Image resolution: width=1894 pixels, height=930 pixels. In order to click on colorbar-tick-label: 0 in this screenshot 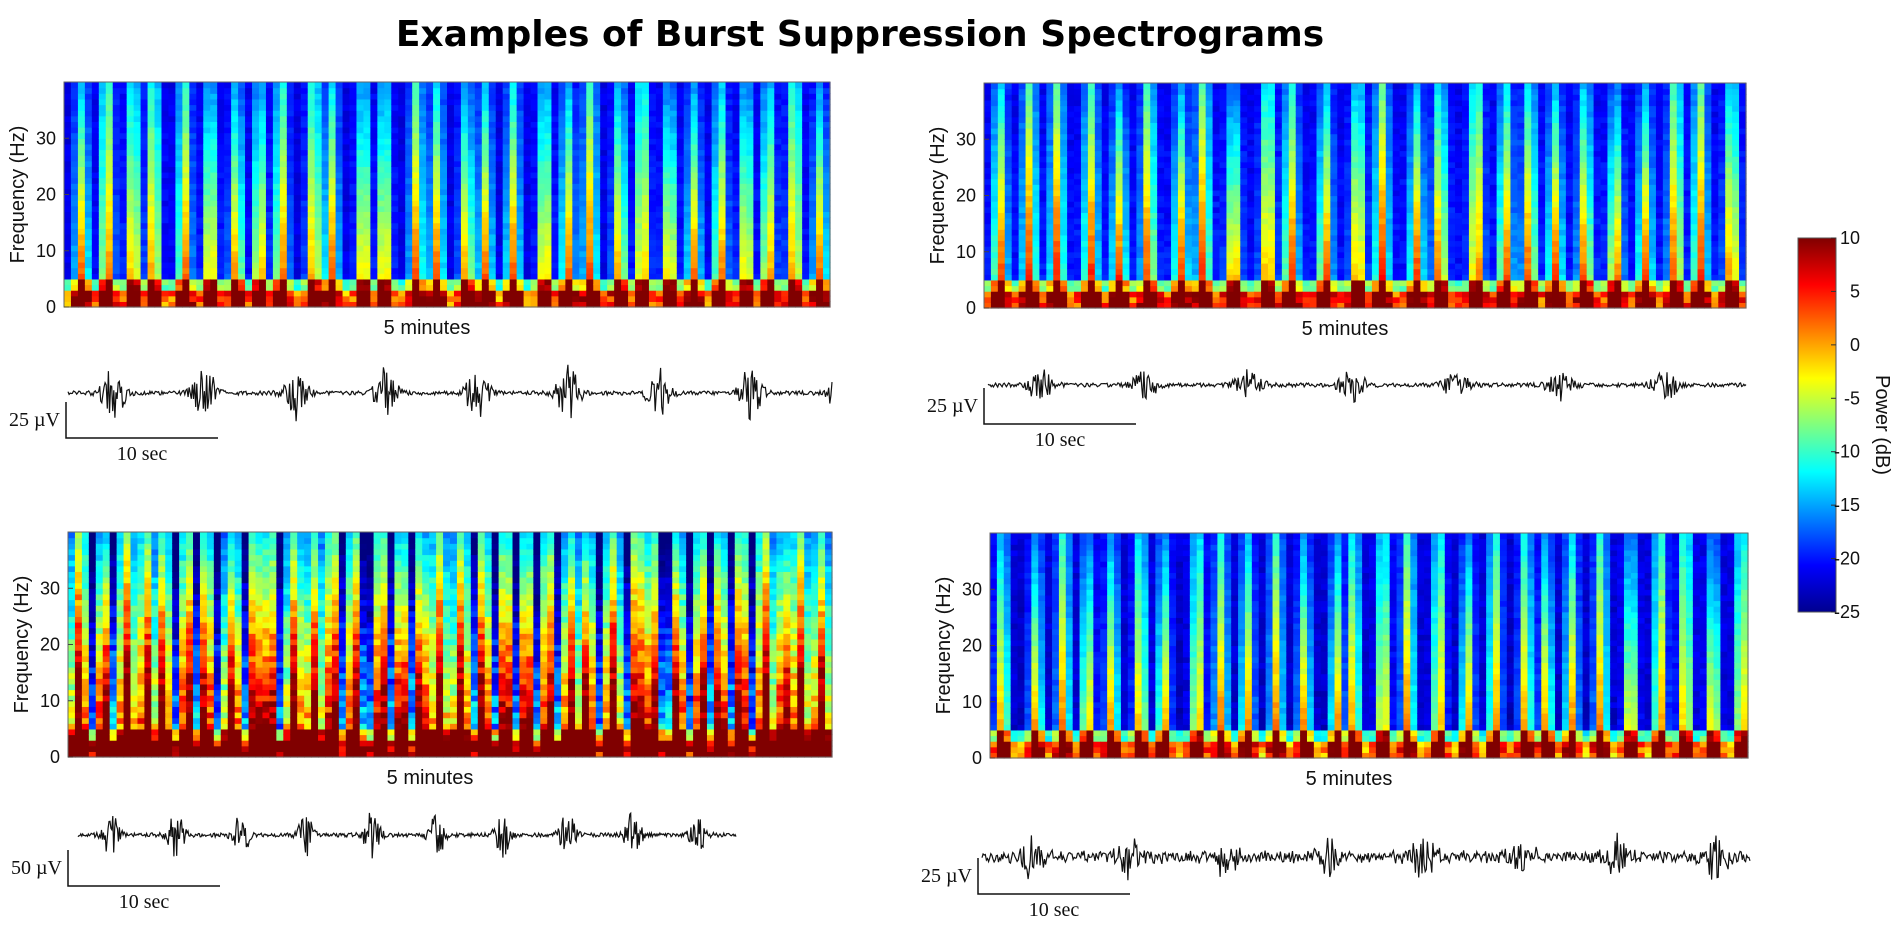, I will do `click(1855, 345)`.